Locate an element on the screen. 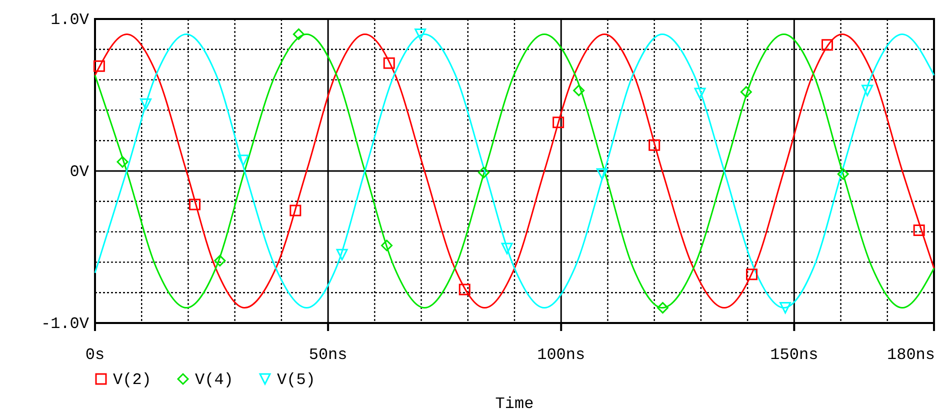 This screenshot has width=936, height=414. y-tick-label: -1.0V is located at coordinates (65, 324).